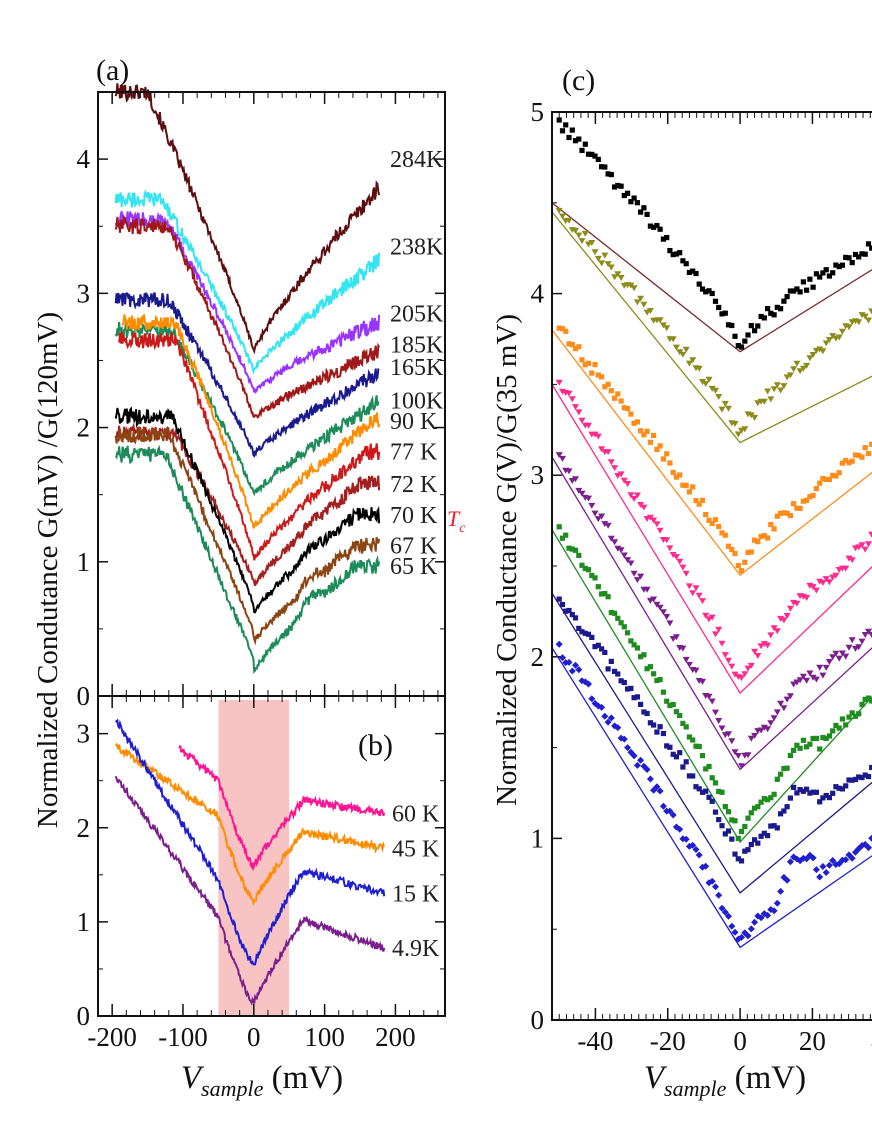 This screenshot has width=872, height=1128. I want to click on panel-c-ytick-label: 4, so click(538, 294).